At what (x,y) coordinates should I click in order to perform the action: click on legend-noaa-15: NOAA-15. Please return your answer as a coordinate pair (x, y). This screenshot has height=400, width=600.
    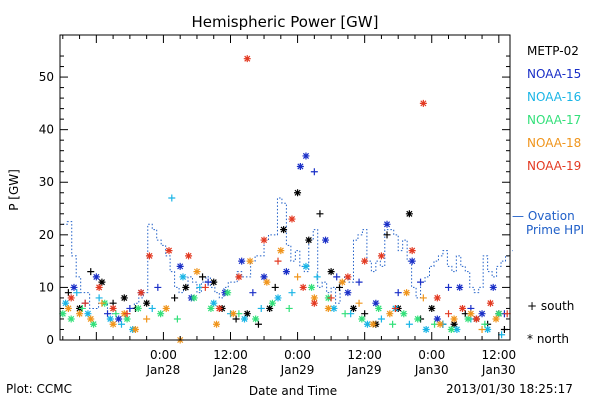
    Looking at the image, I should click on (554, 74).